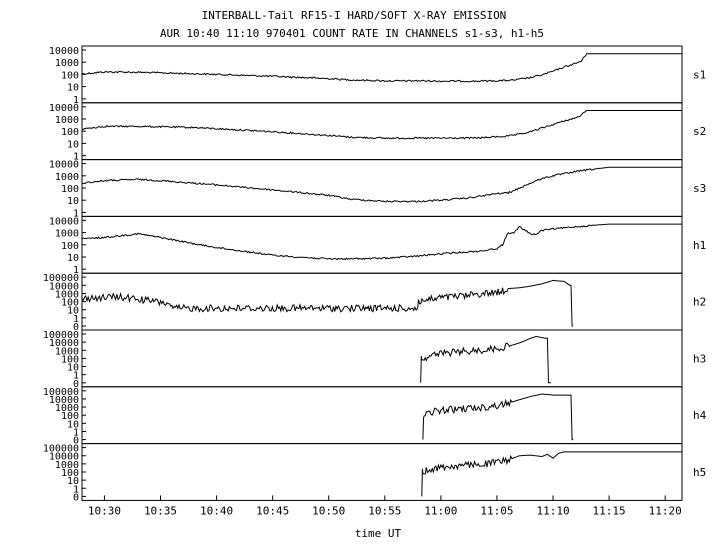  What do you see at coordinates (381, 68) in the screenshot?
I see `series-line-s1` at bounding box center [381, 68].